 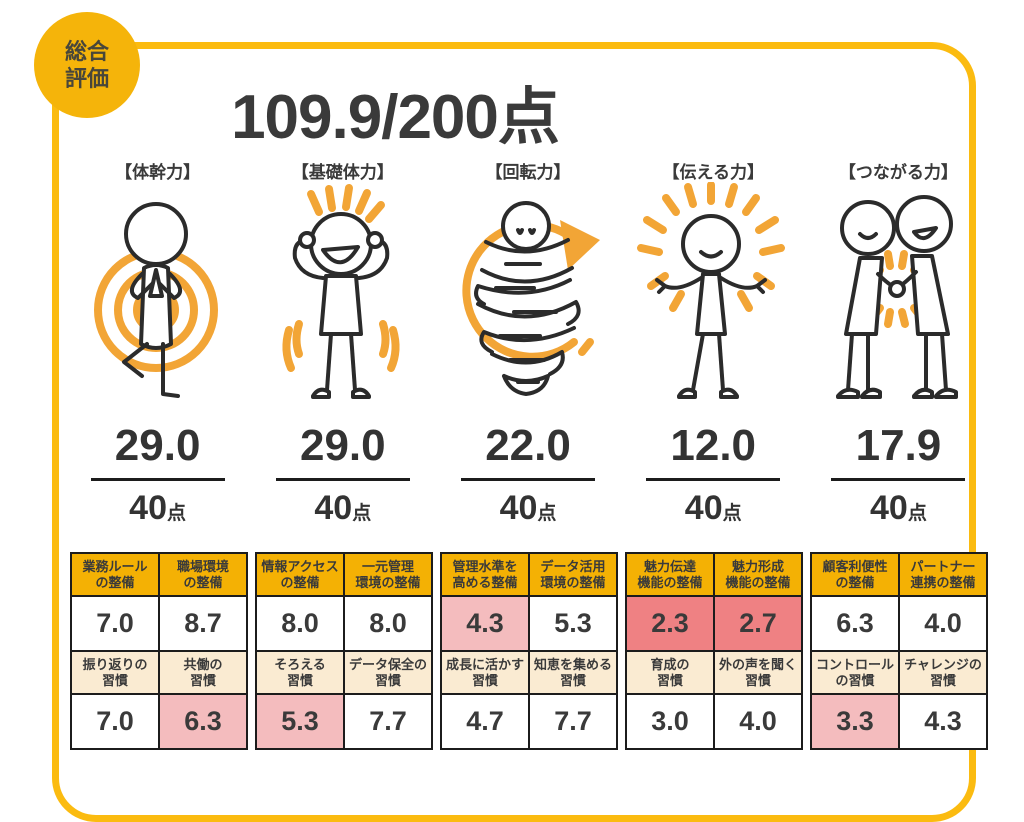 I want to click on seibi-value: 4.0, so click(x=943, y=623).